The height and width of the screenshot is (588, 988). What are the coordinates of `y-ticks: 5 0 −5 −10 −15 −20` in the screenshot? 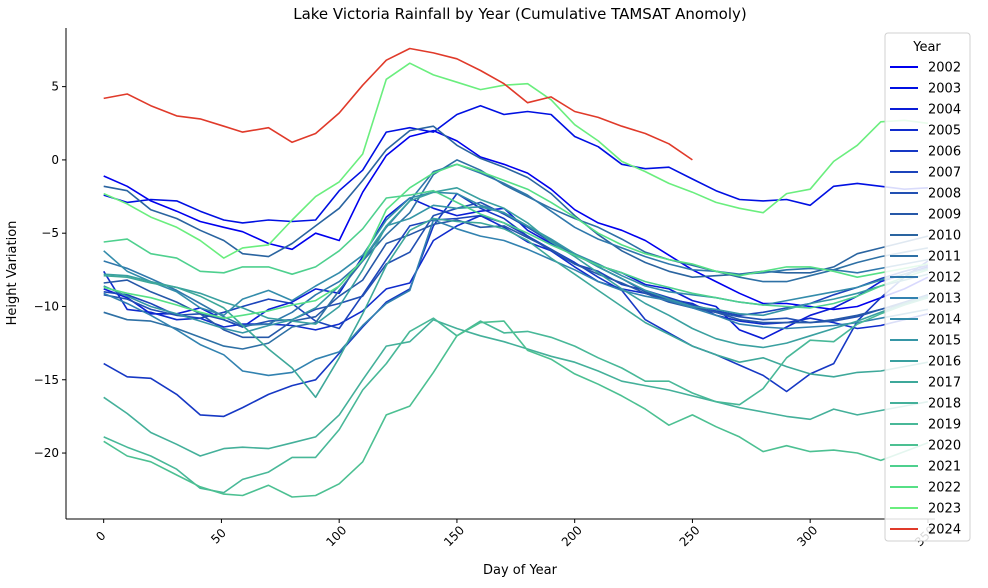 It's located at (50, 270).